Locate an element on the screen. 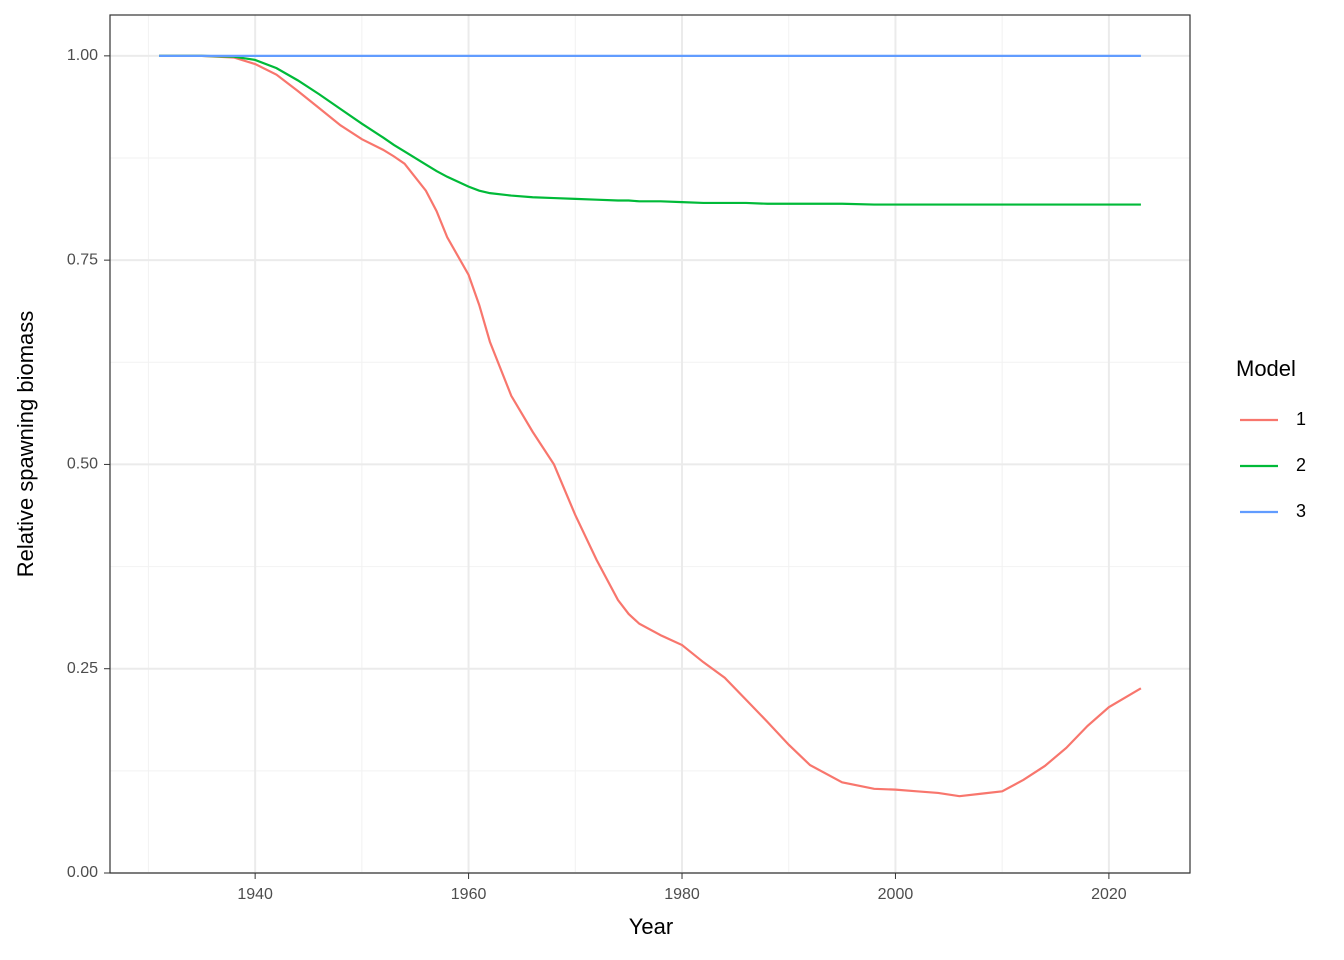  x-tick-label: 1960 is located at coordinates (469, 894).